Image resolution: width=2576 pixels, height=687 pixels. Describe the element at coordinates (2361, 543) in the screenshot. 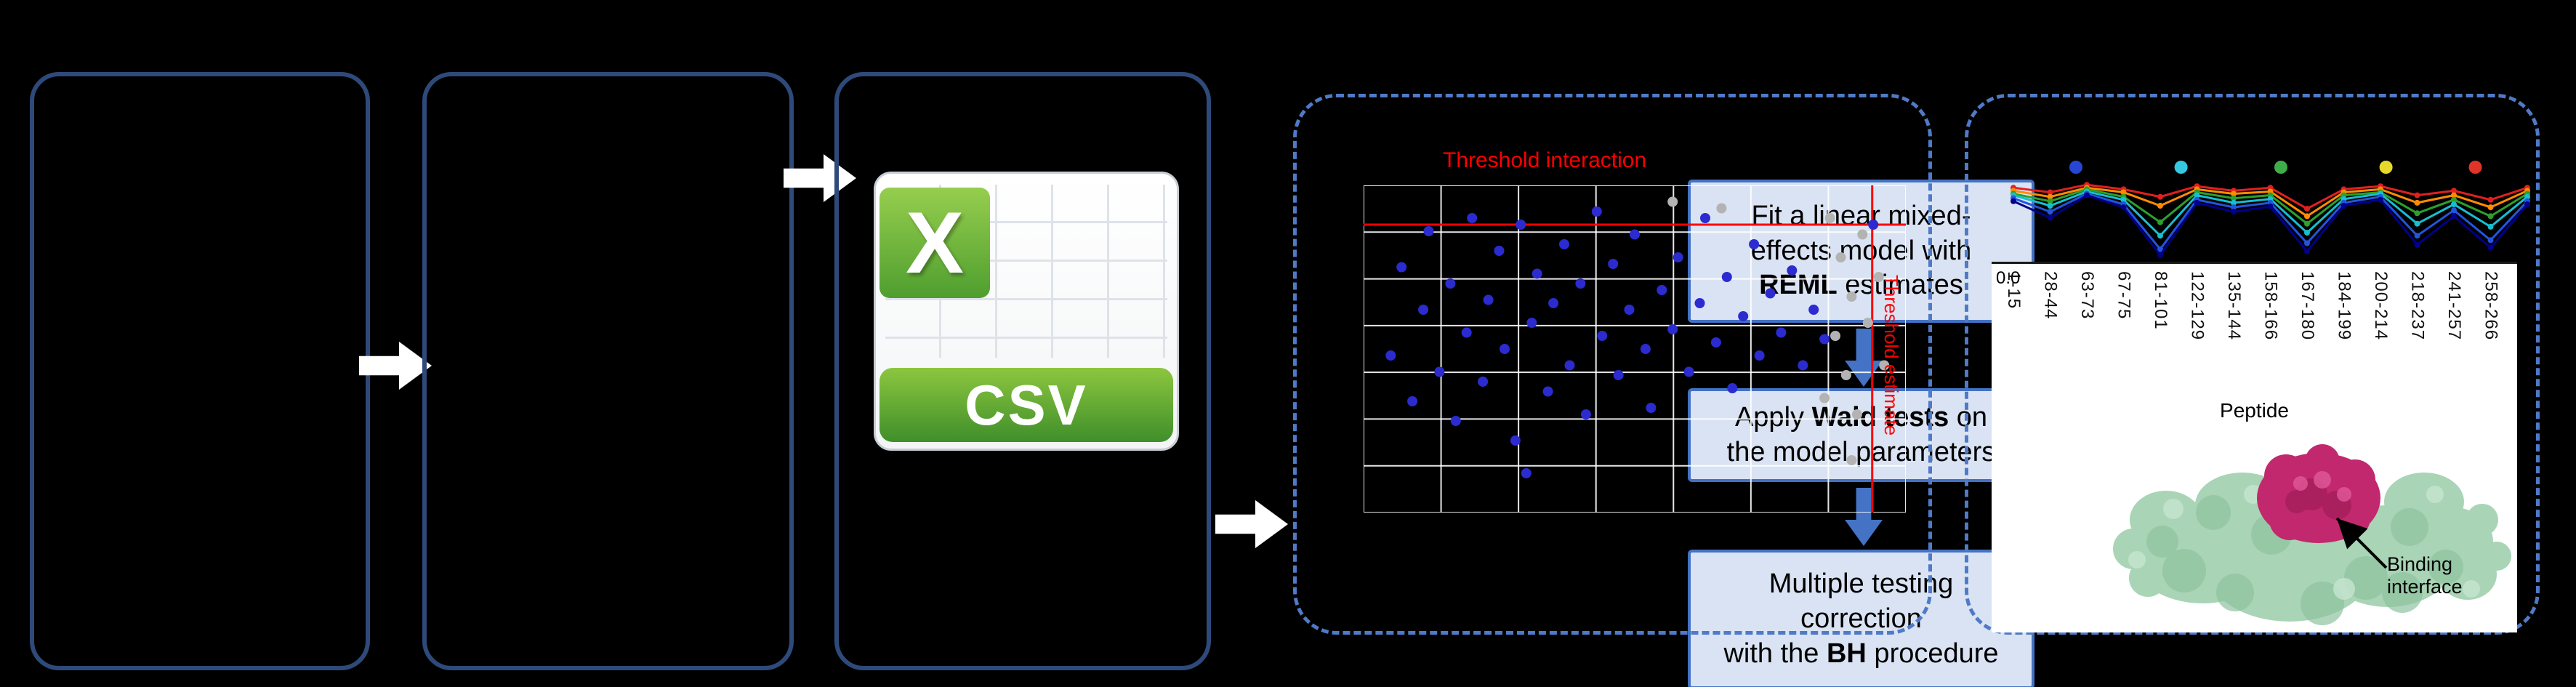

I see `annotation-arrow` at that location.